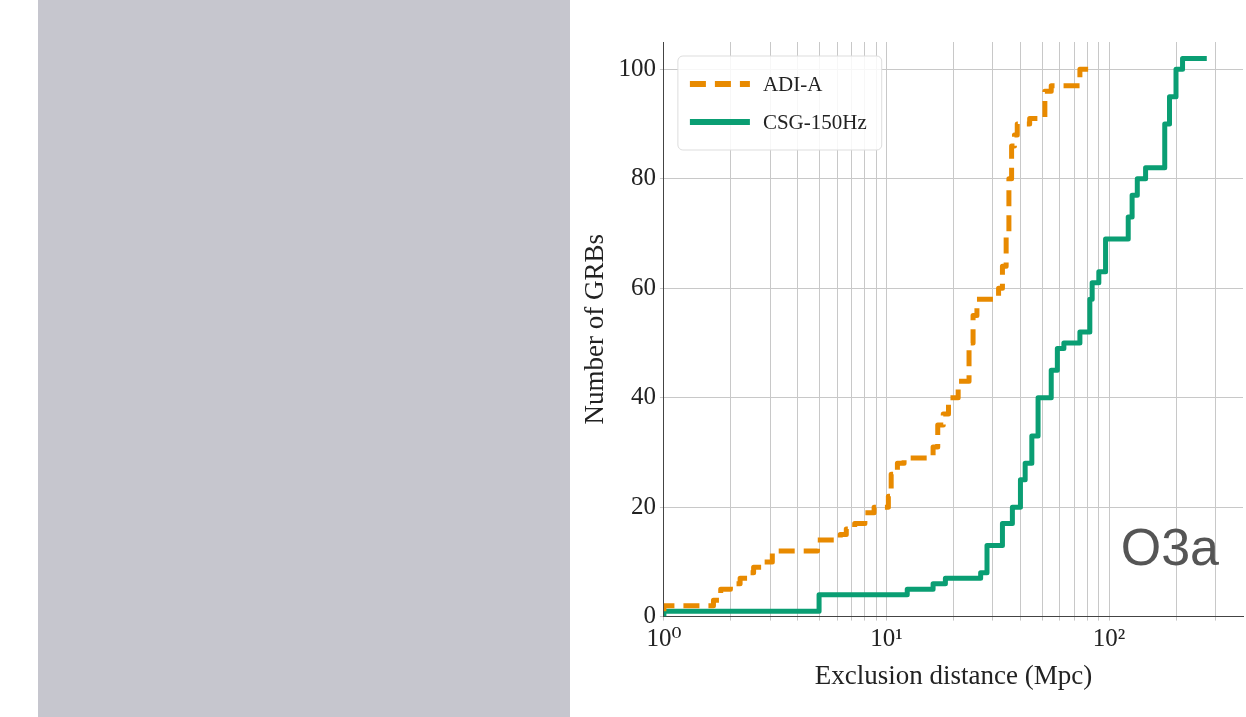 The image size is (1246, 717). I want to click on legend-label: ADI-A, so click(793, 83).